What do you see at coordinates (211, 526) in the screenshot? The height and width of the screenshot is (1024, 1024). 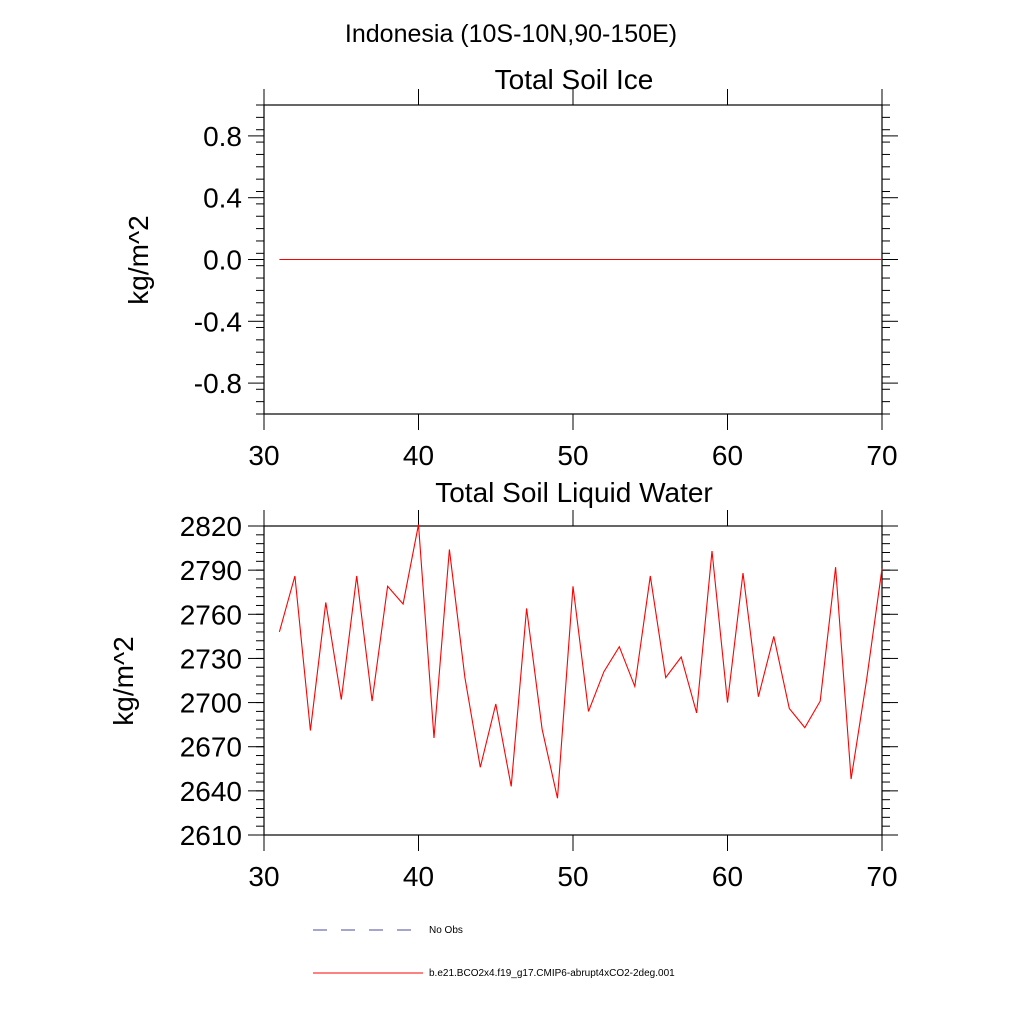 I see `soil-liquid-y-tick-label: 2820` at bounding box center [211, 526].